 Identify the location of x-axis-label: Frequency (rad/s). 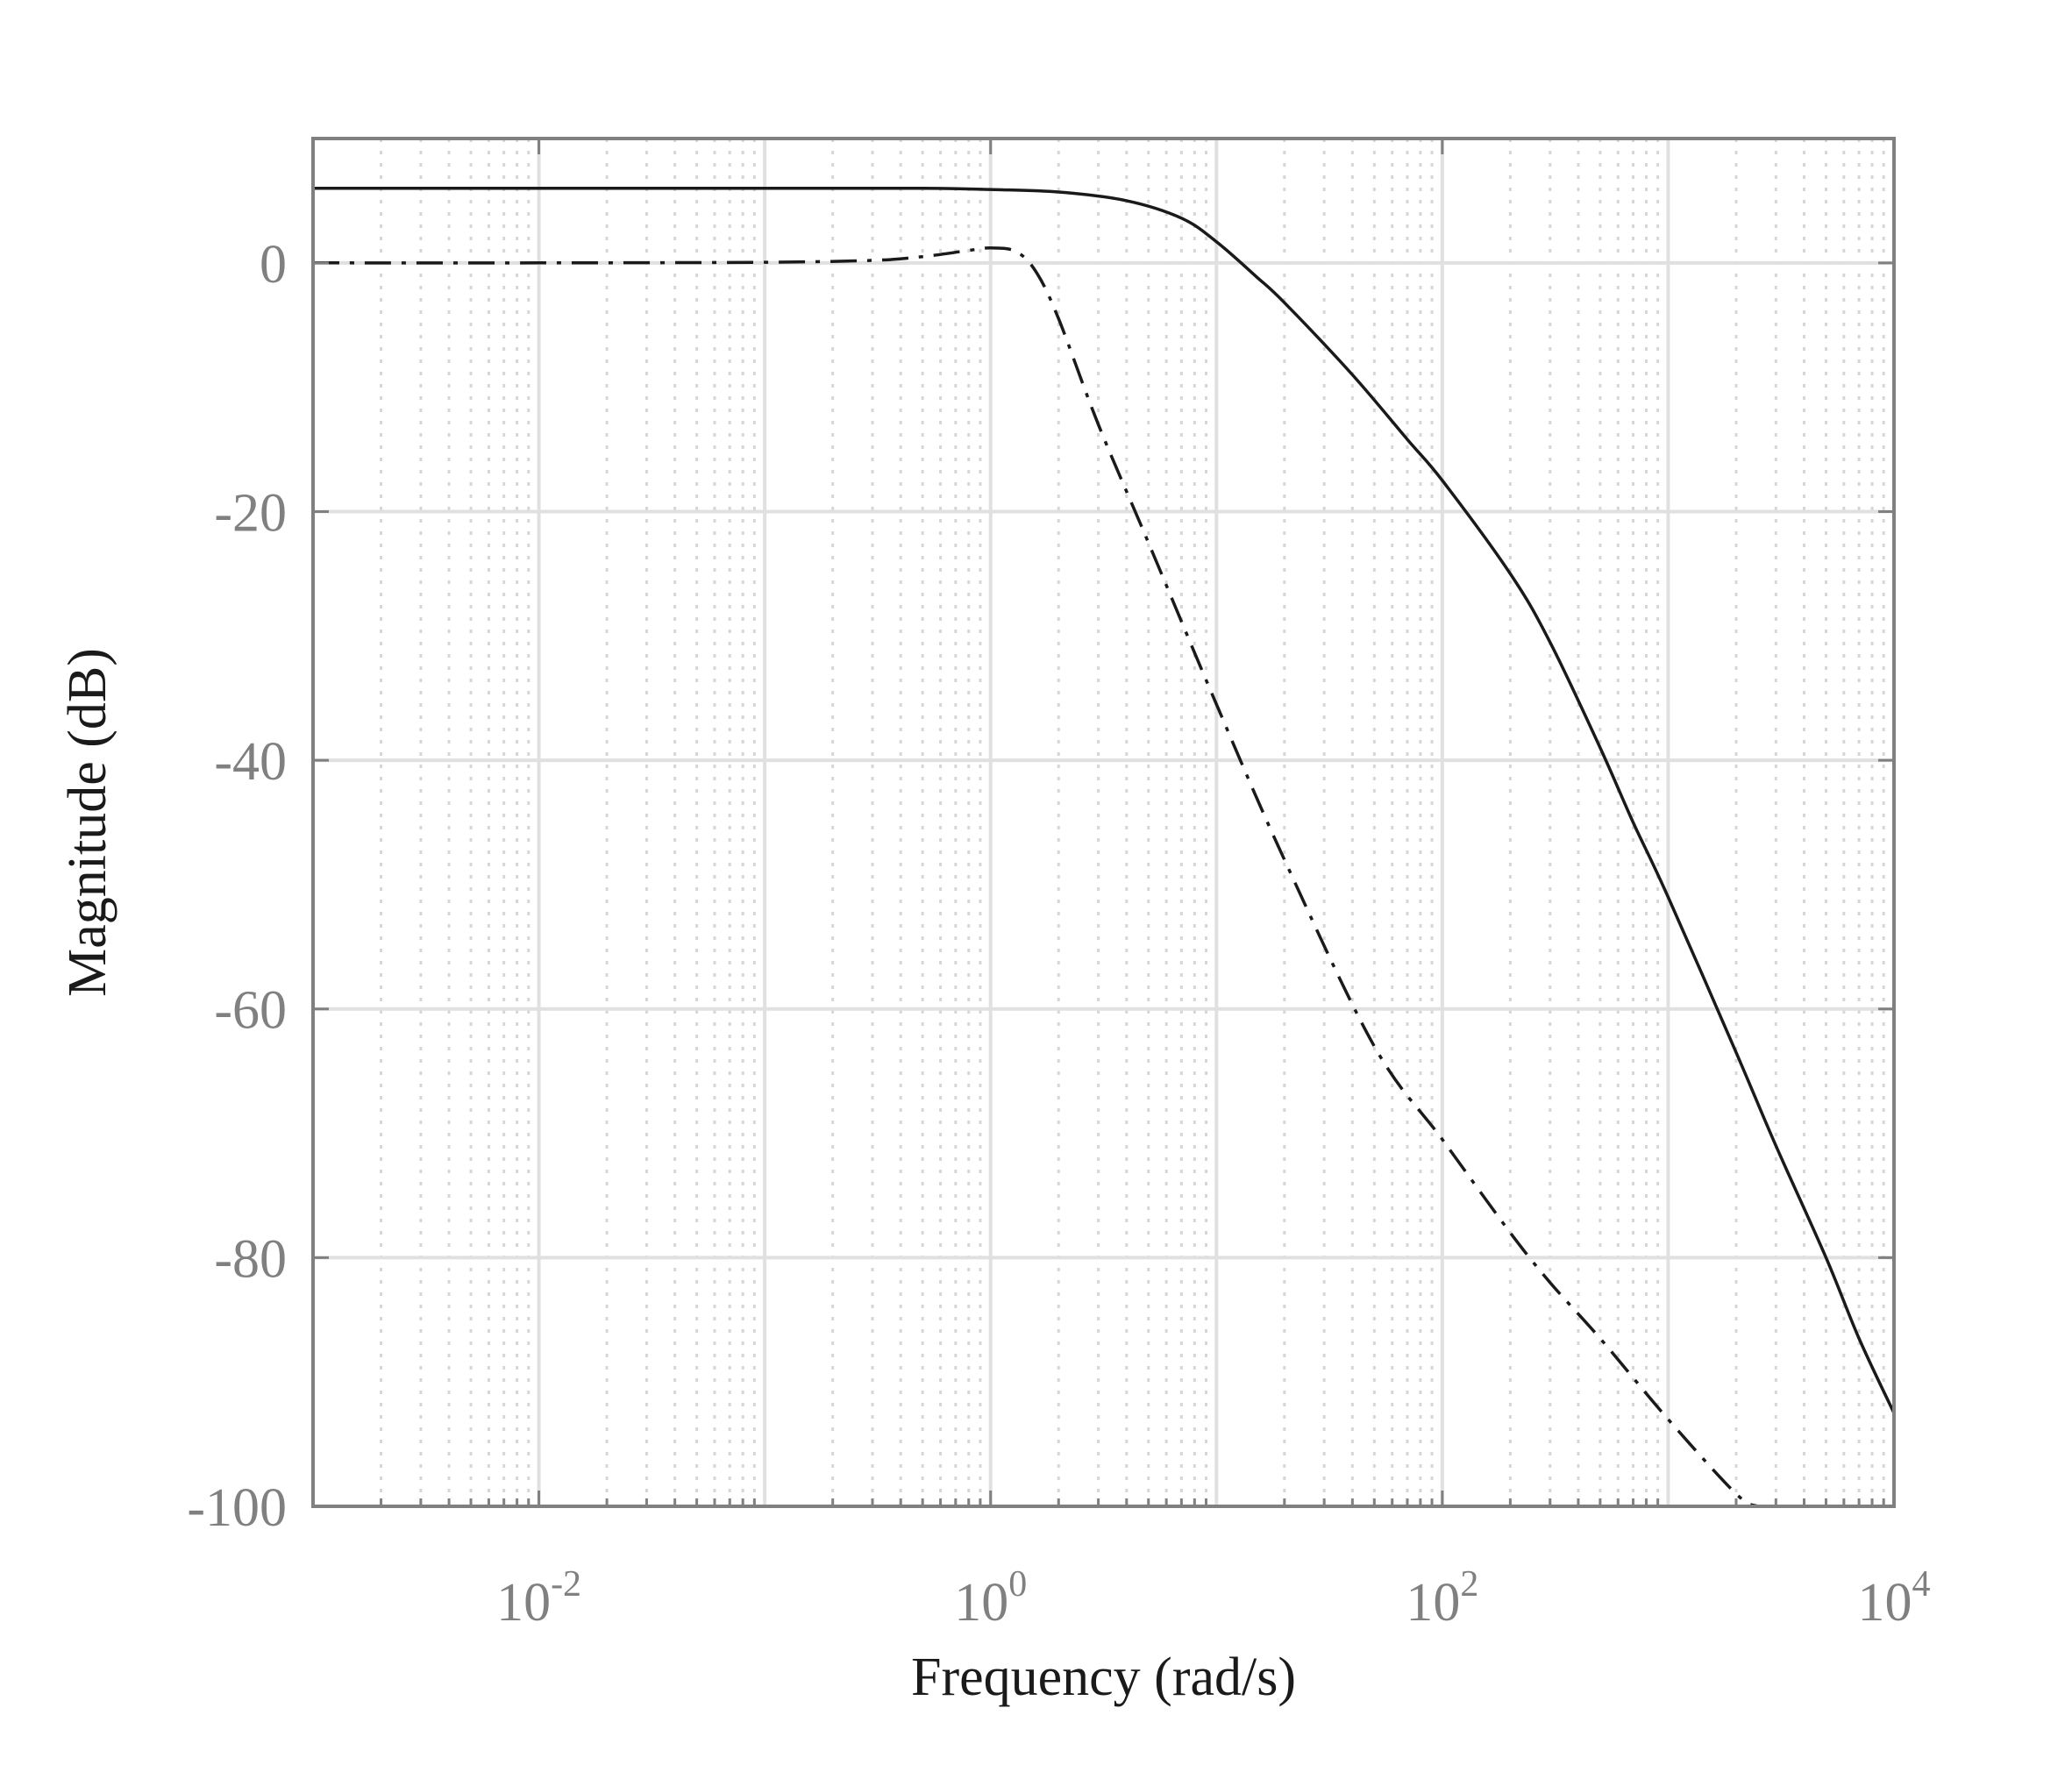
(1103, 1677).